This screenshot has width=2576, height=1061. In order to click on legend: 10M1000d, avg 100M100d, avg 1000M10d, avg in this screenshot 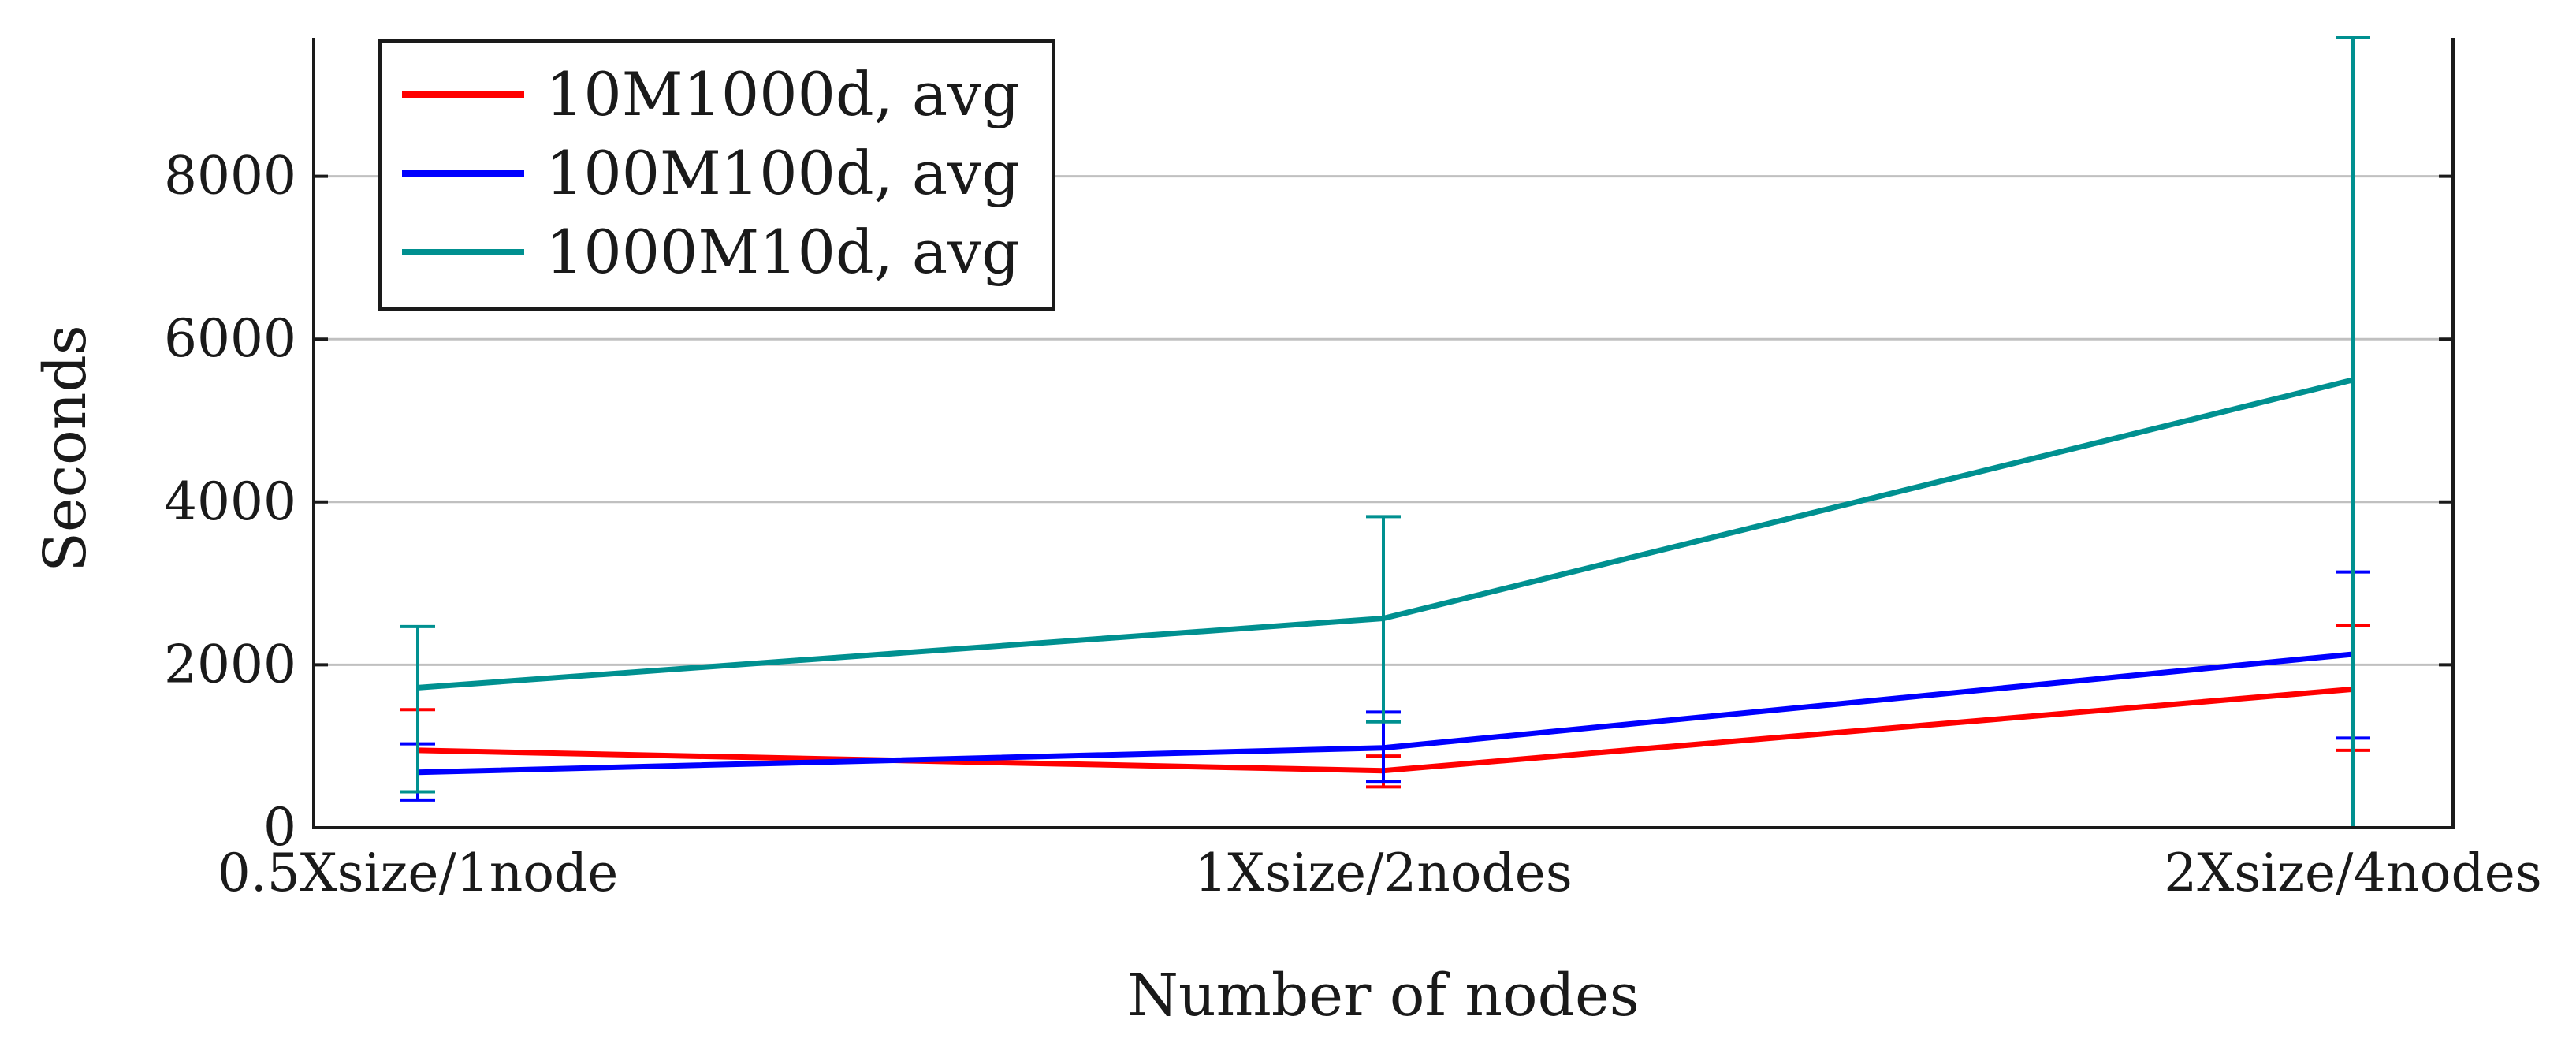, I will do `click(716, 175)`.